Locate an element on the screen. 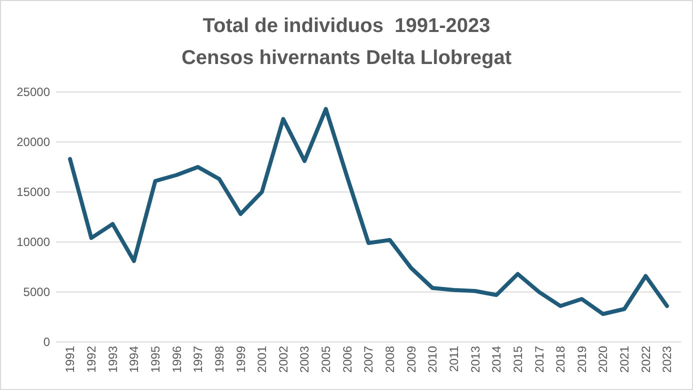 Image resolution: width=693 pixels, height=390 pixels. x-tick-label: 2003 is located at coordinates (305, 359).